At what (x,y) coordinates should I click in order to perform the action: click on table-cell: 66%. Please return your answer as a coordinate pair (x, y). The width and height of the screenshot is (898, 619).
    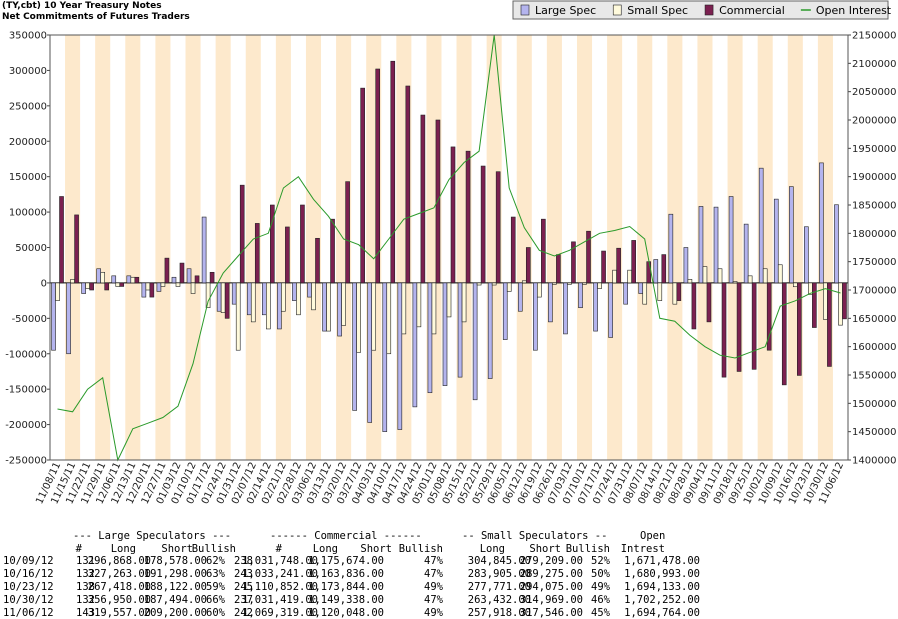
    Looking at the image, I should click on (216, 600).